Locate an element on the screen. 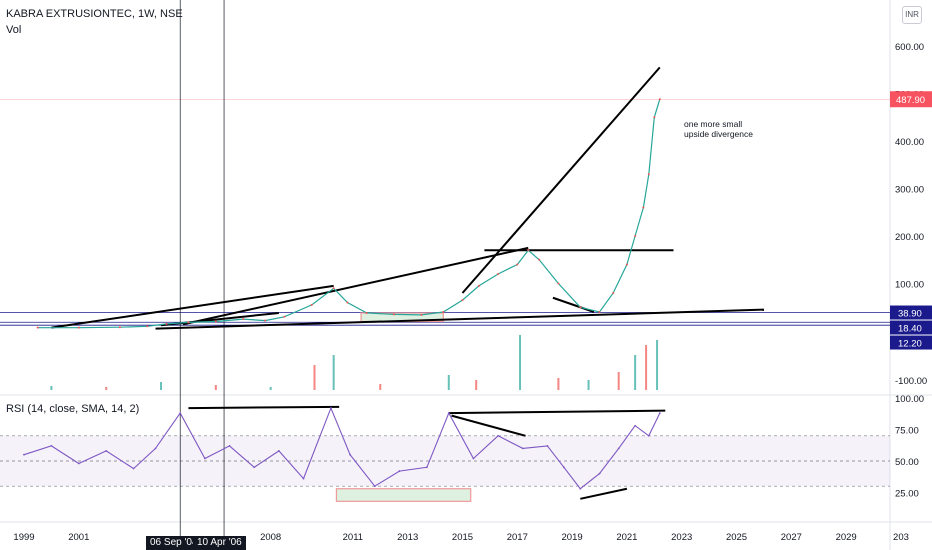 This screenshot has width=932, height=550. time-tick-label: 2008 is located at coordinates (270, 537).